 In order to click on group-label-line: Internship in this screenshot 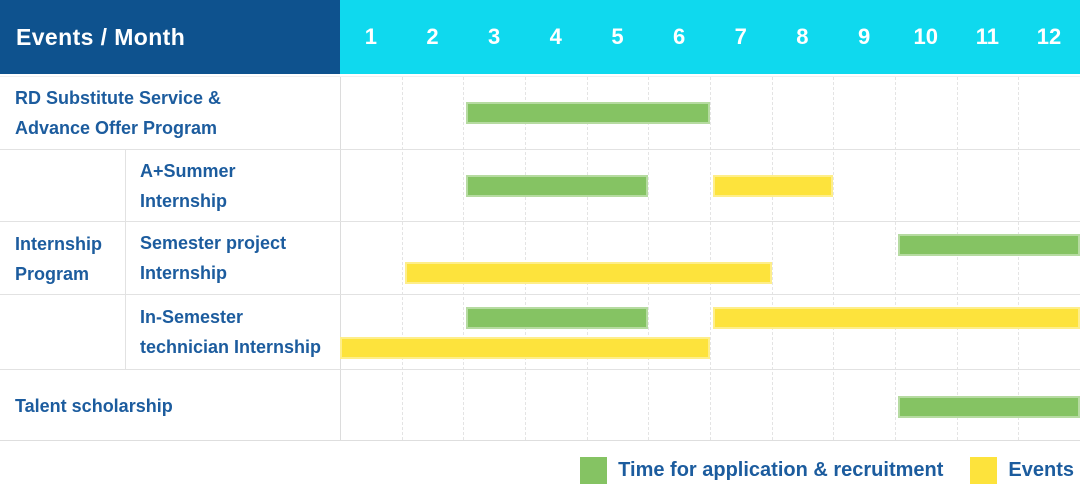, I will do `click(59, 244)`.